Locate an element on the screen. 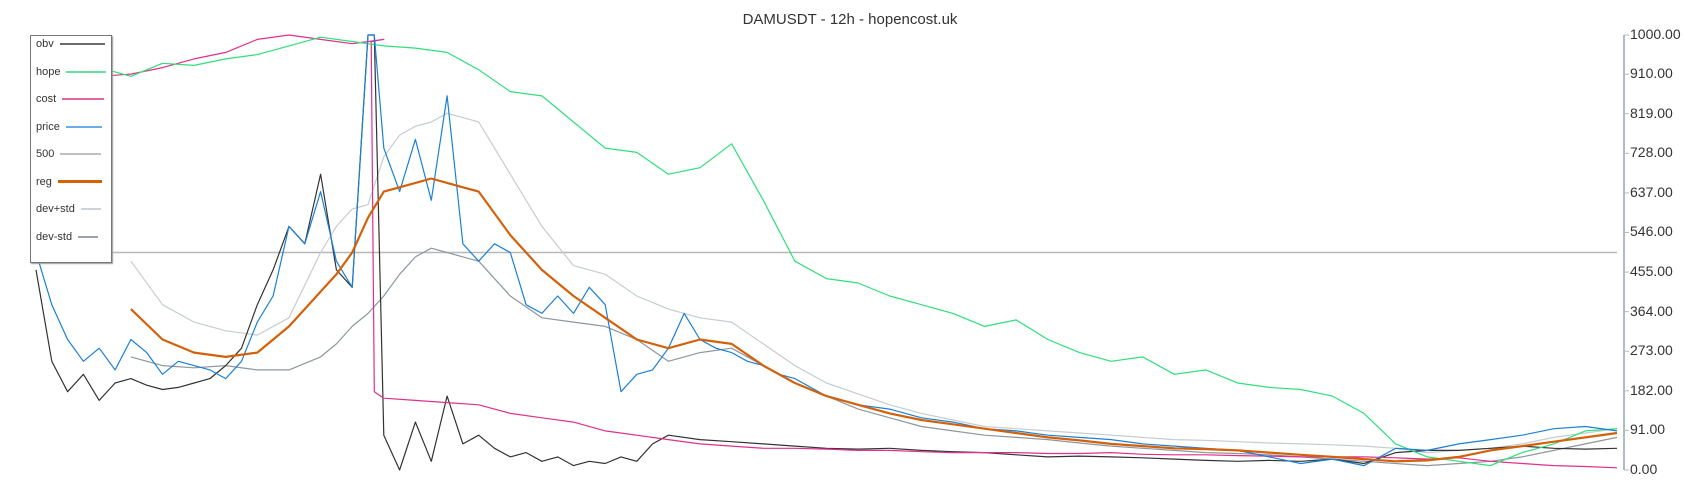 This screenshot has height=500, width=1700. legend-item-dev-std: dev+std is located at coordinates (68, 209).